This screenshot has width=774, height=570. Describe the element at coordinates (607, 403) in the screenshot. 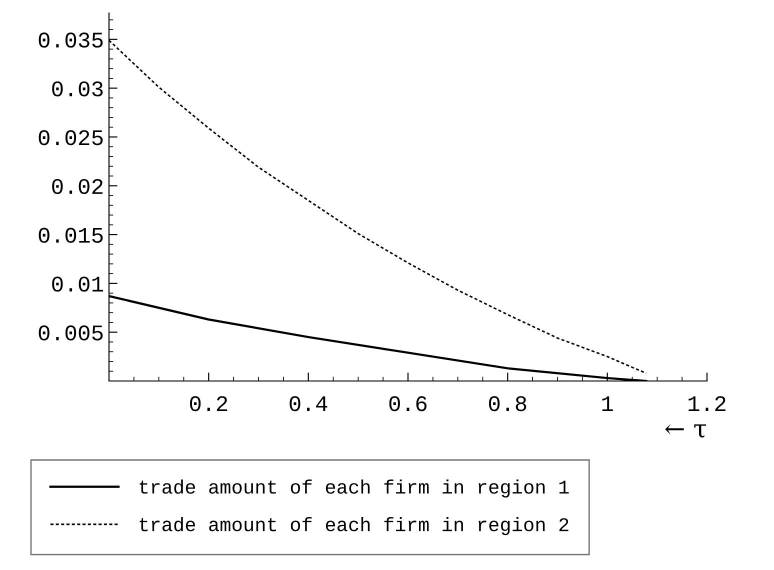

I see `x-tick-label: 1` at that location.